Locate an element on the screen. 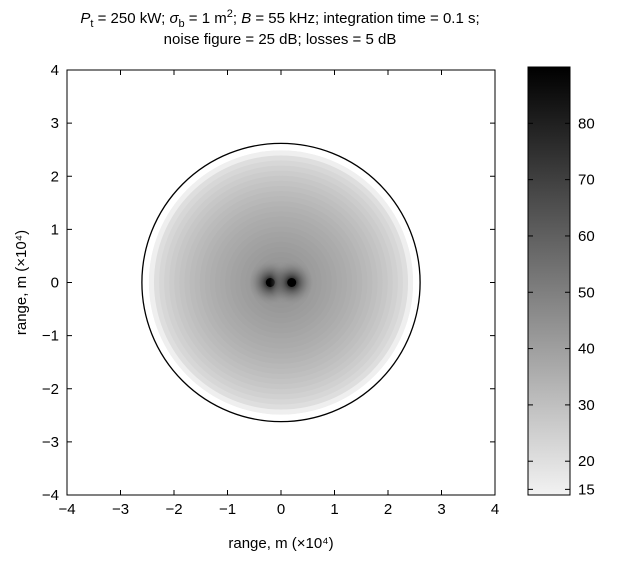 This screenshot has width=618, height=566. y-tick-label: −3 is located at coordinates (50, 442).